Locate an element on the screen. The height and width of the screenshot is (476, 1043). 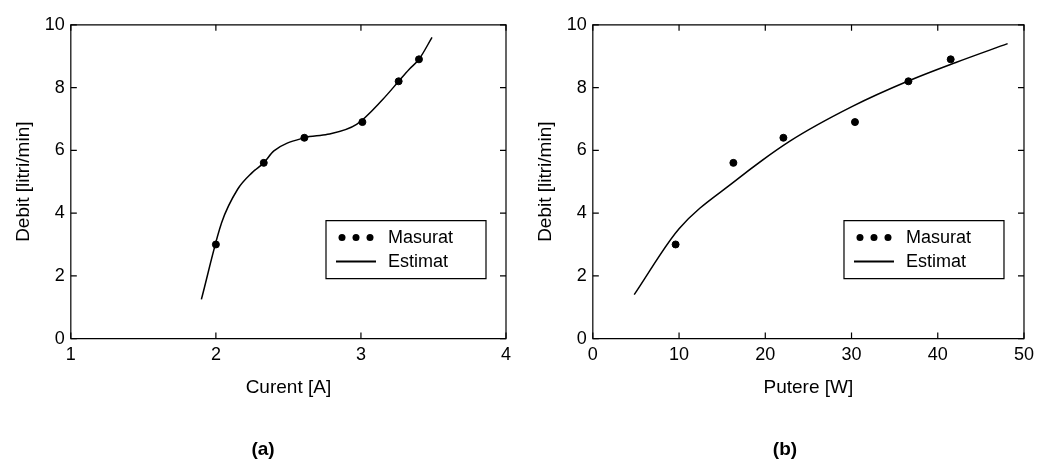
x-tick-label: 4 is located at coordinates (506, 354).